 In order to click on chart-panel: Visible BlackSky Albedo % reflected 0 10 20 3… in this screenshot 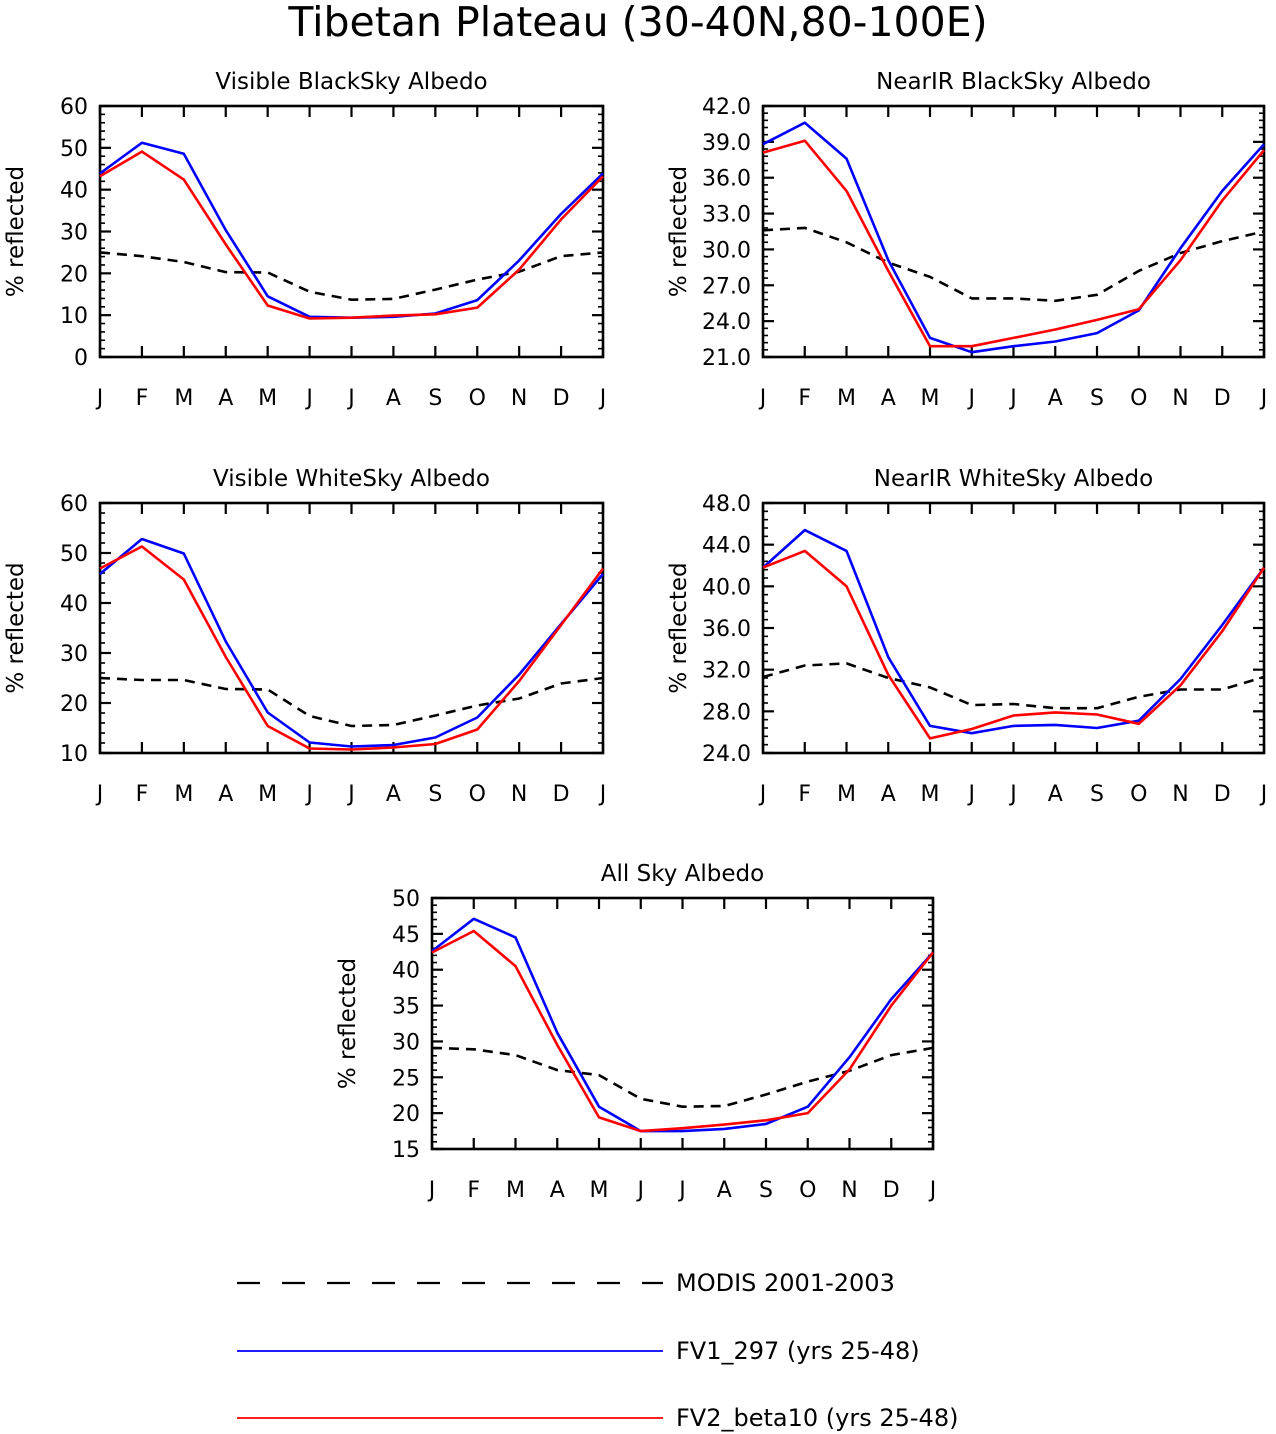, I will do `click(304, 240)`.